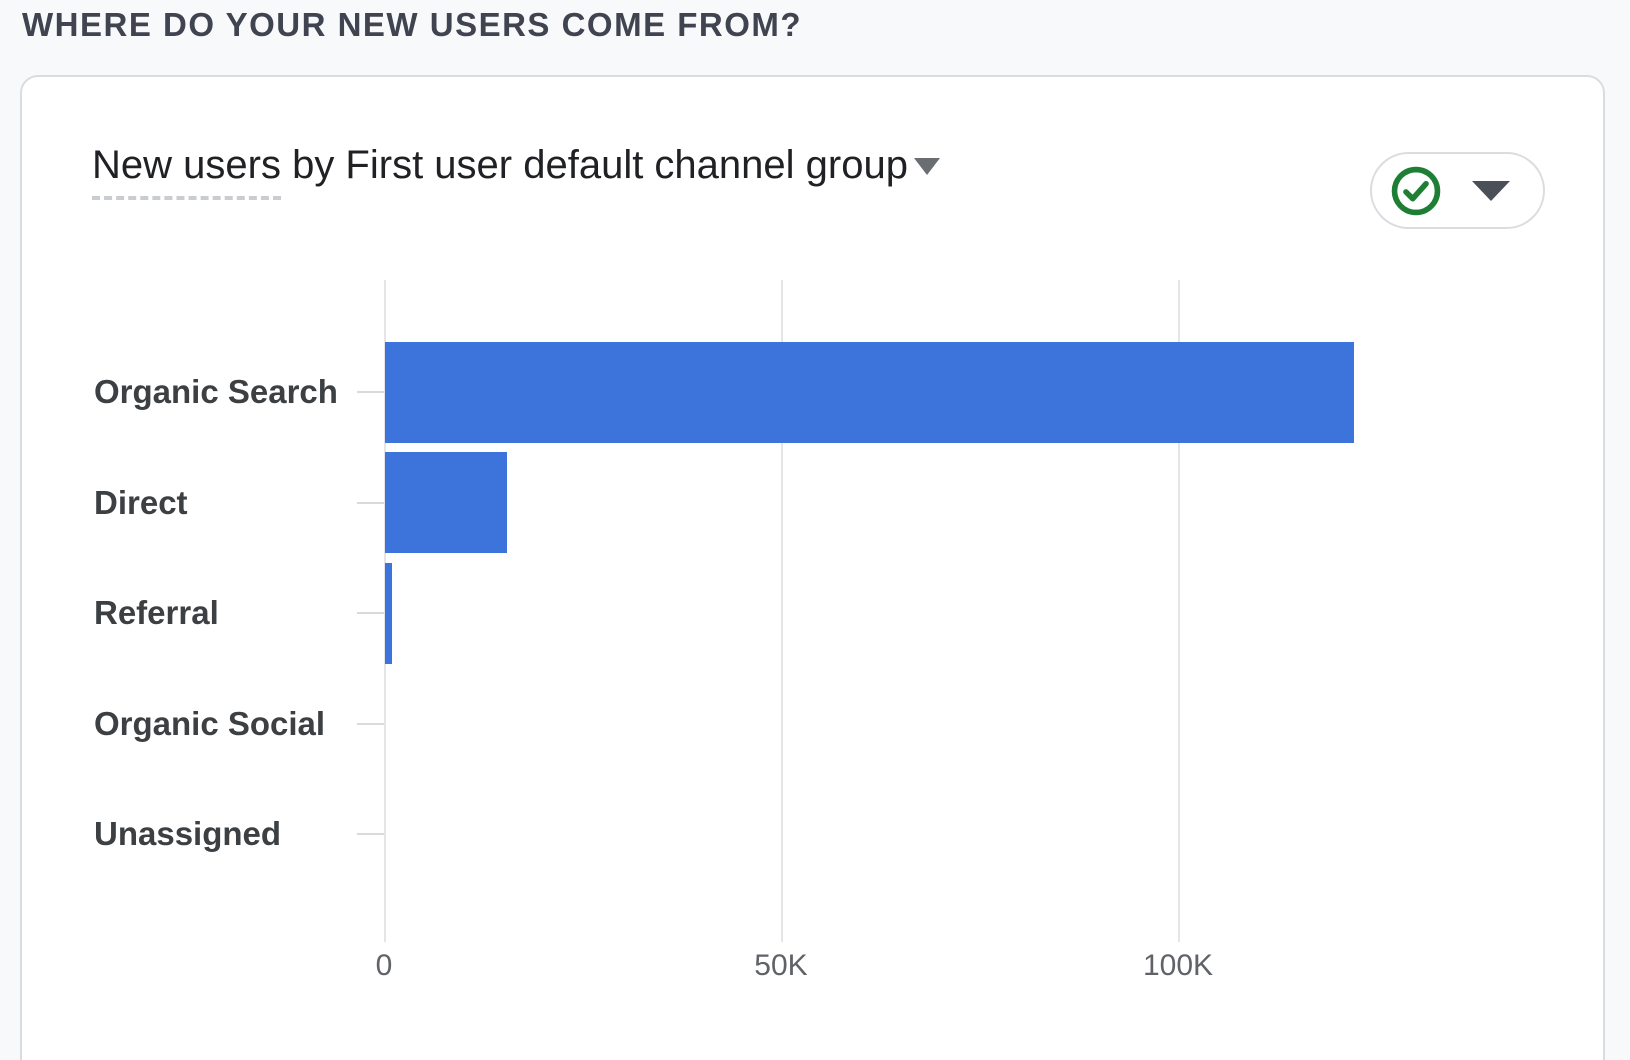  I want to click on category-label: Unassigned, so click(188, 833).